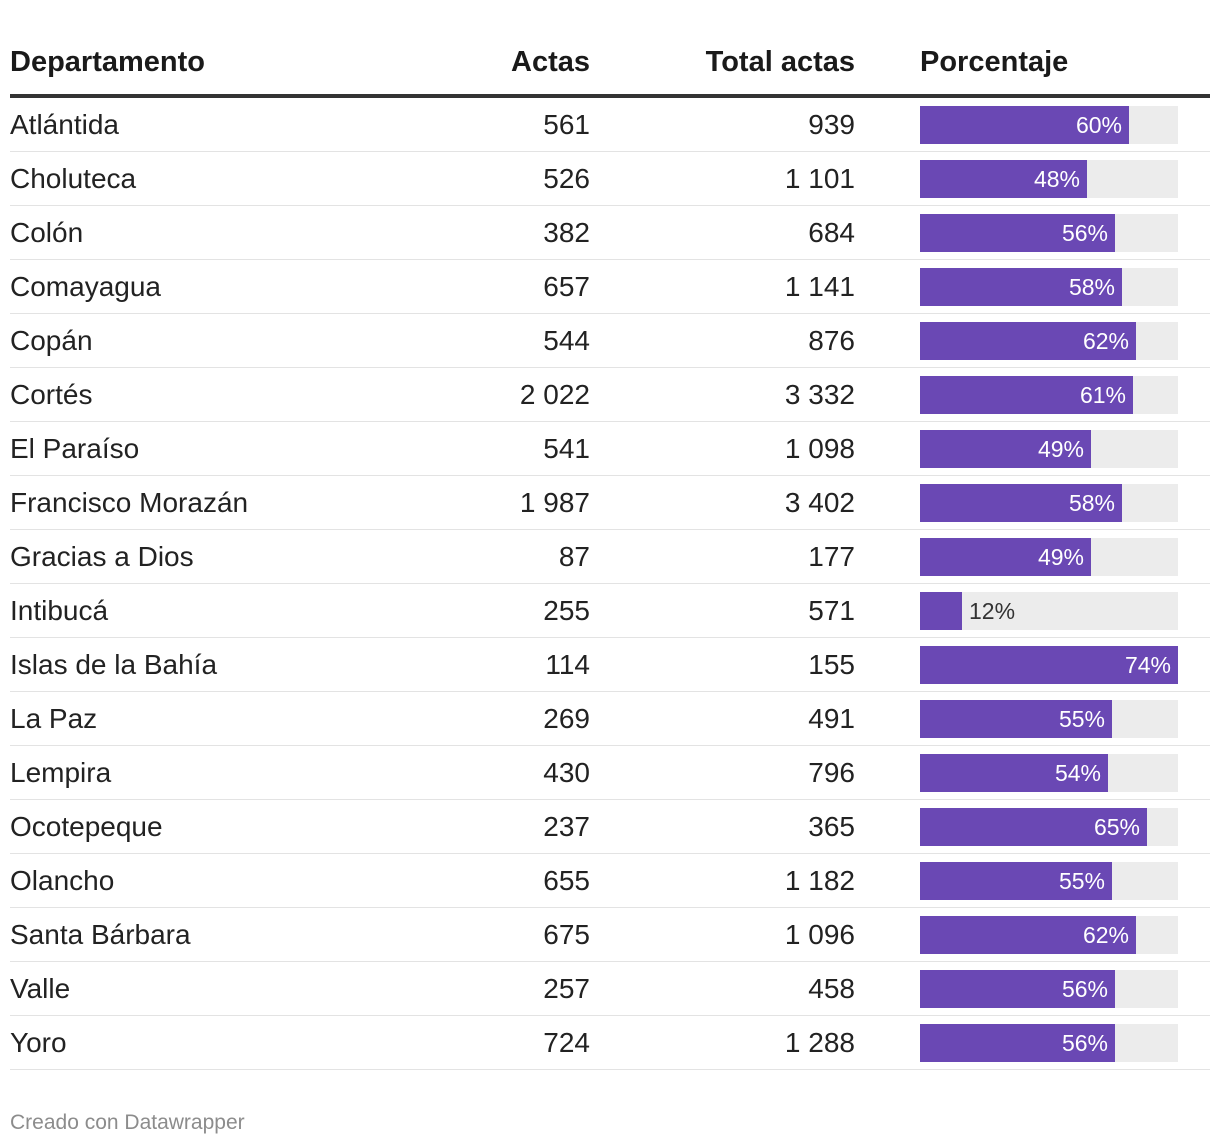 The image size is (1220, 1148). What do you see at coordinates (73, 178) in the screenshot?
I see `cell-departamento: Choluteca` at bounding box center [73, 178].